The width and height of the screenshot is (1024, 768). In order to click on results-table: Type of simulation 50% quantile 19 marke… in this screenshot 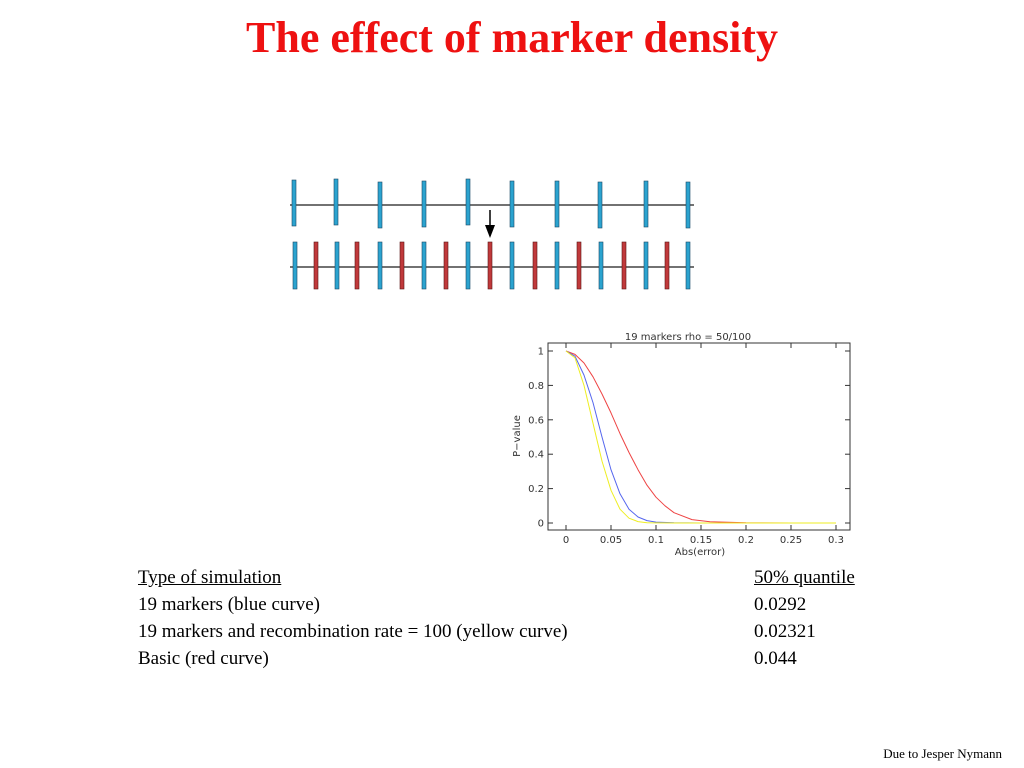, I will do `click(516, 618)`.